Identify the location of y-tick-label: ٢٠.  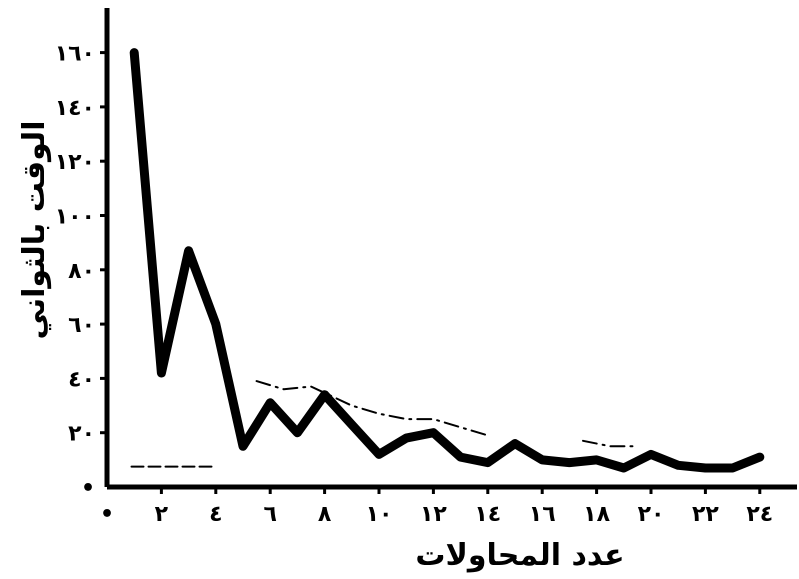
(81, 434).